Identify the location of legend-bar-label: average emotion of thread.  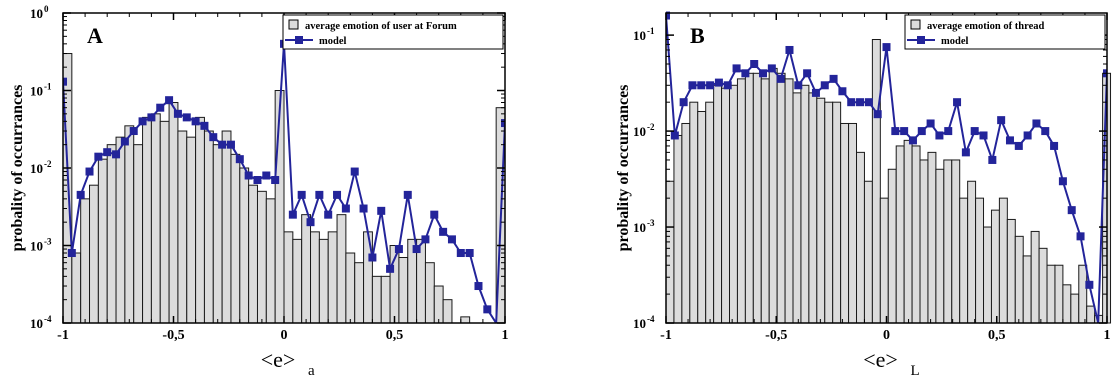
(985, 26).